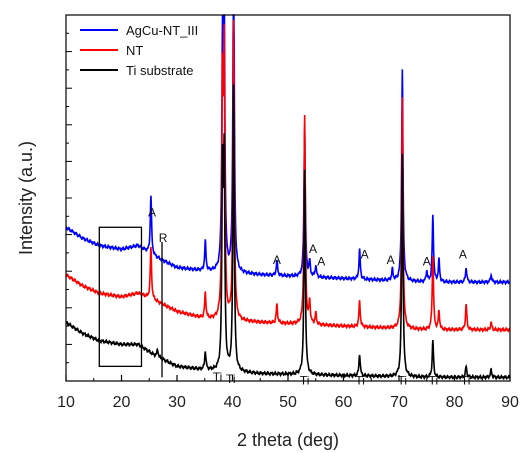  Describe the element at coordinates (122, 402) in the screenshot. I see `x-tick-label: 20` at that location.